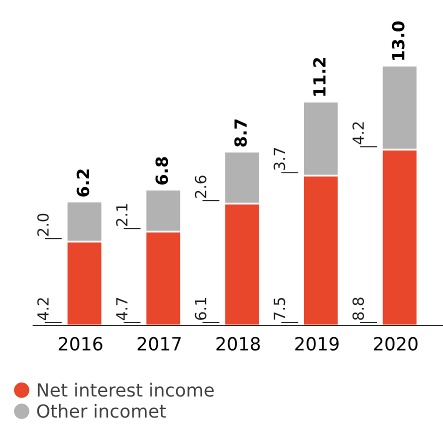 The image size is (443, 434). What do you see at coordinates (280, 159) in the screenshot?
I see `data-label: 3.7` at bounding box center [280, 159].